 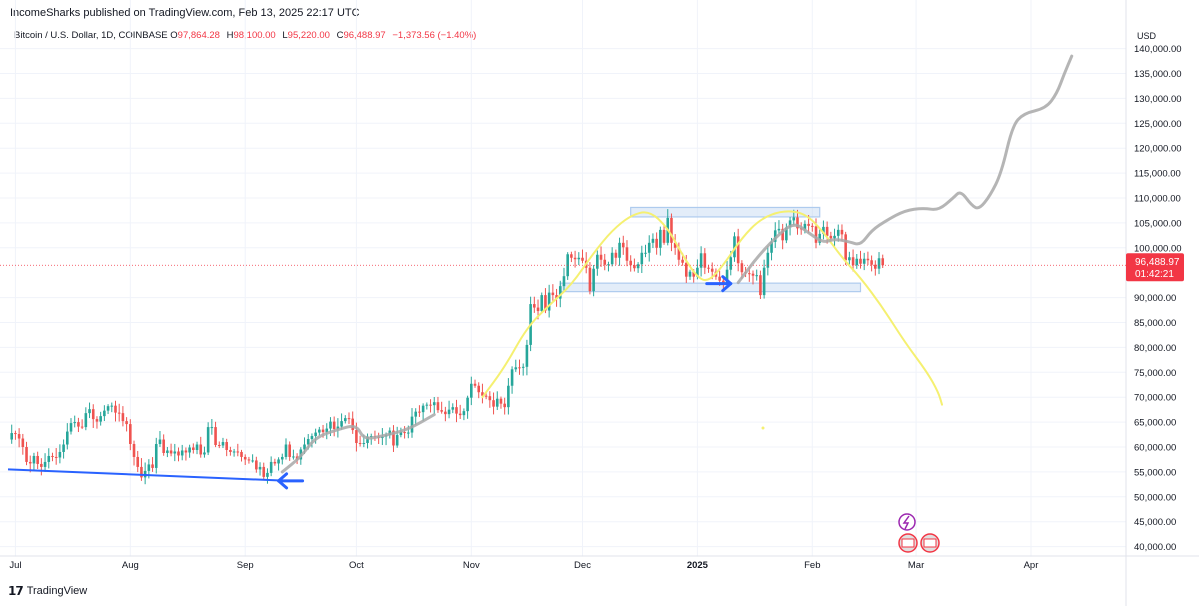 I want to click on crypto-event-icon, so click(x=907, y=522).